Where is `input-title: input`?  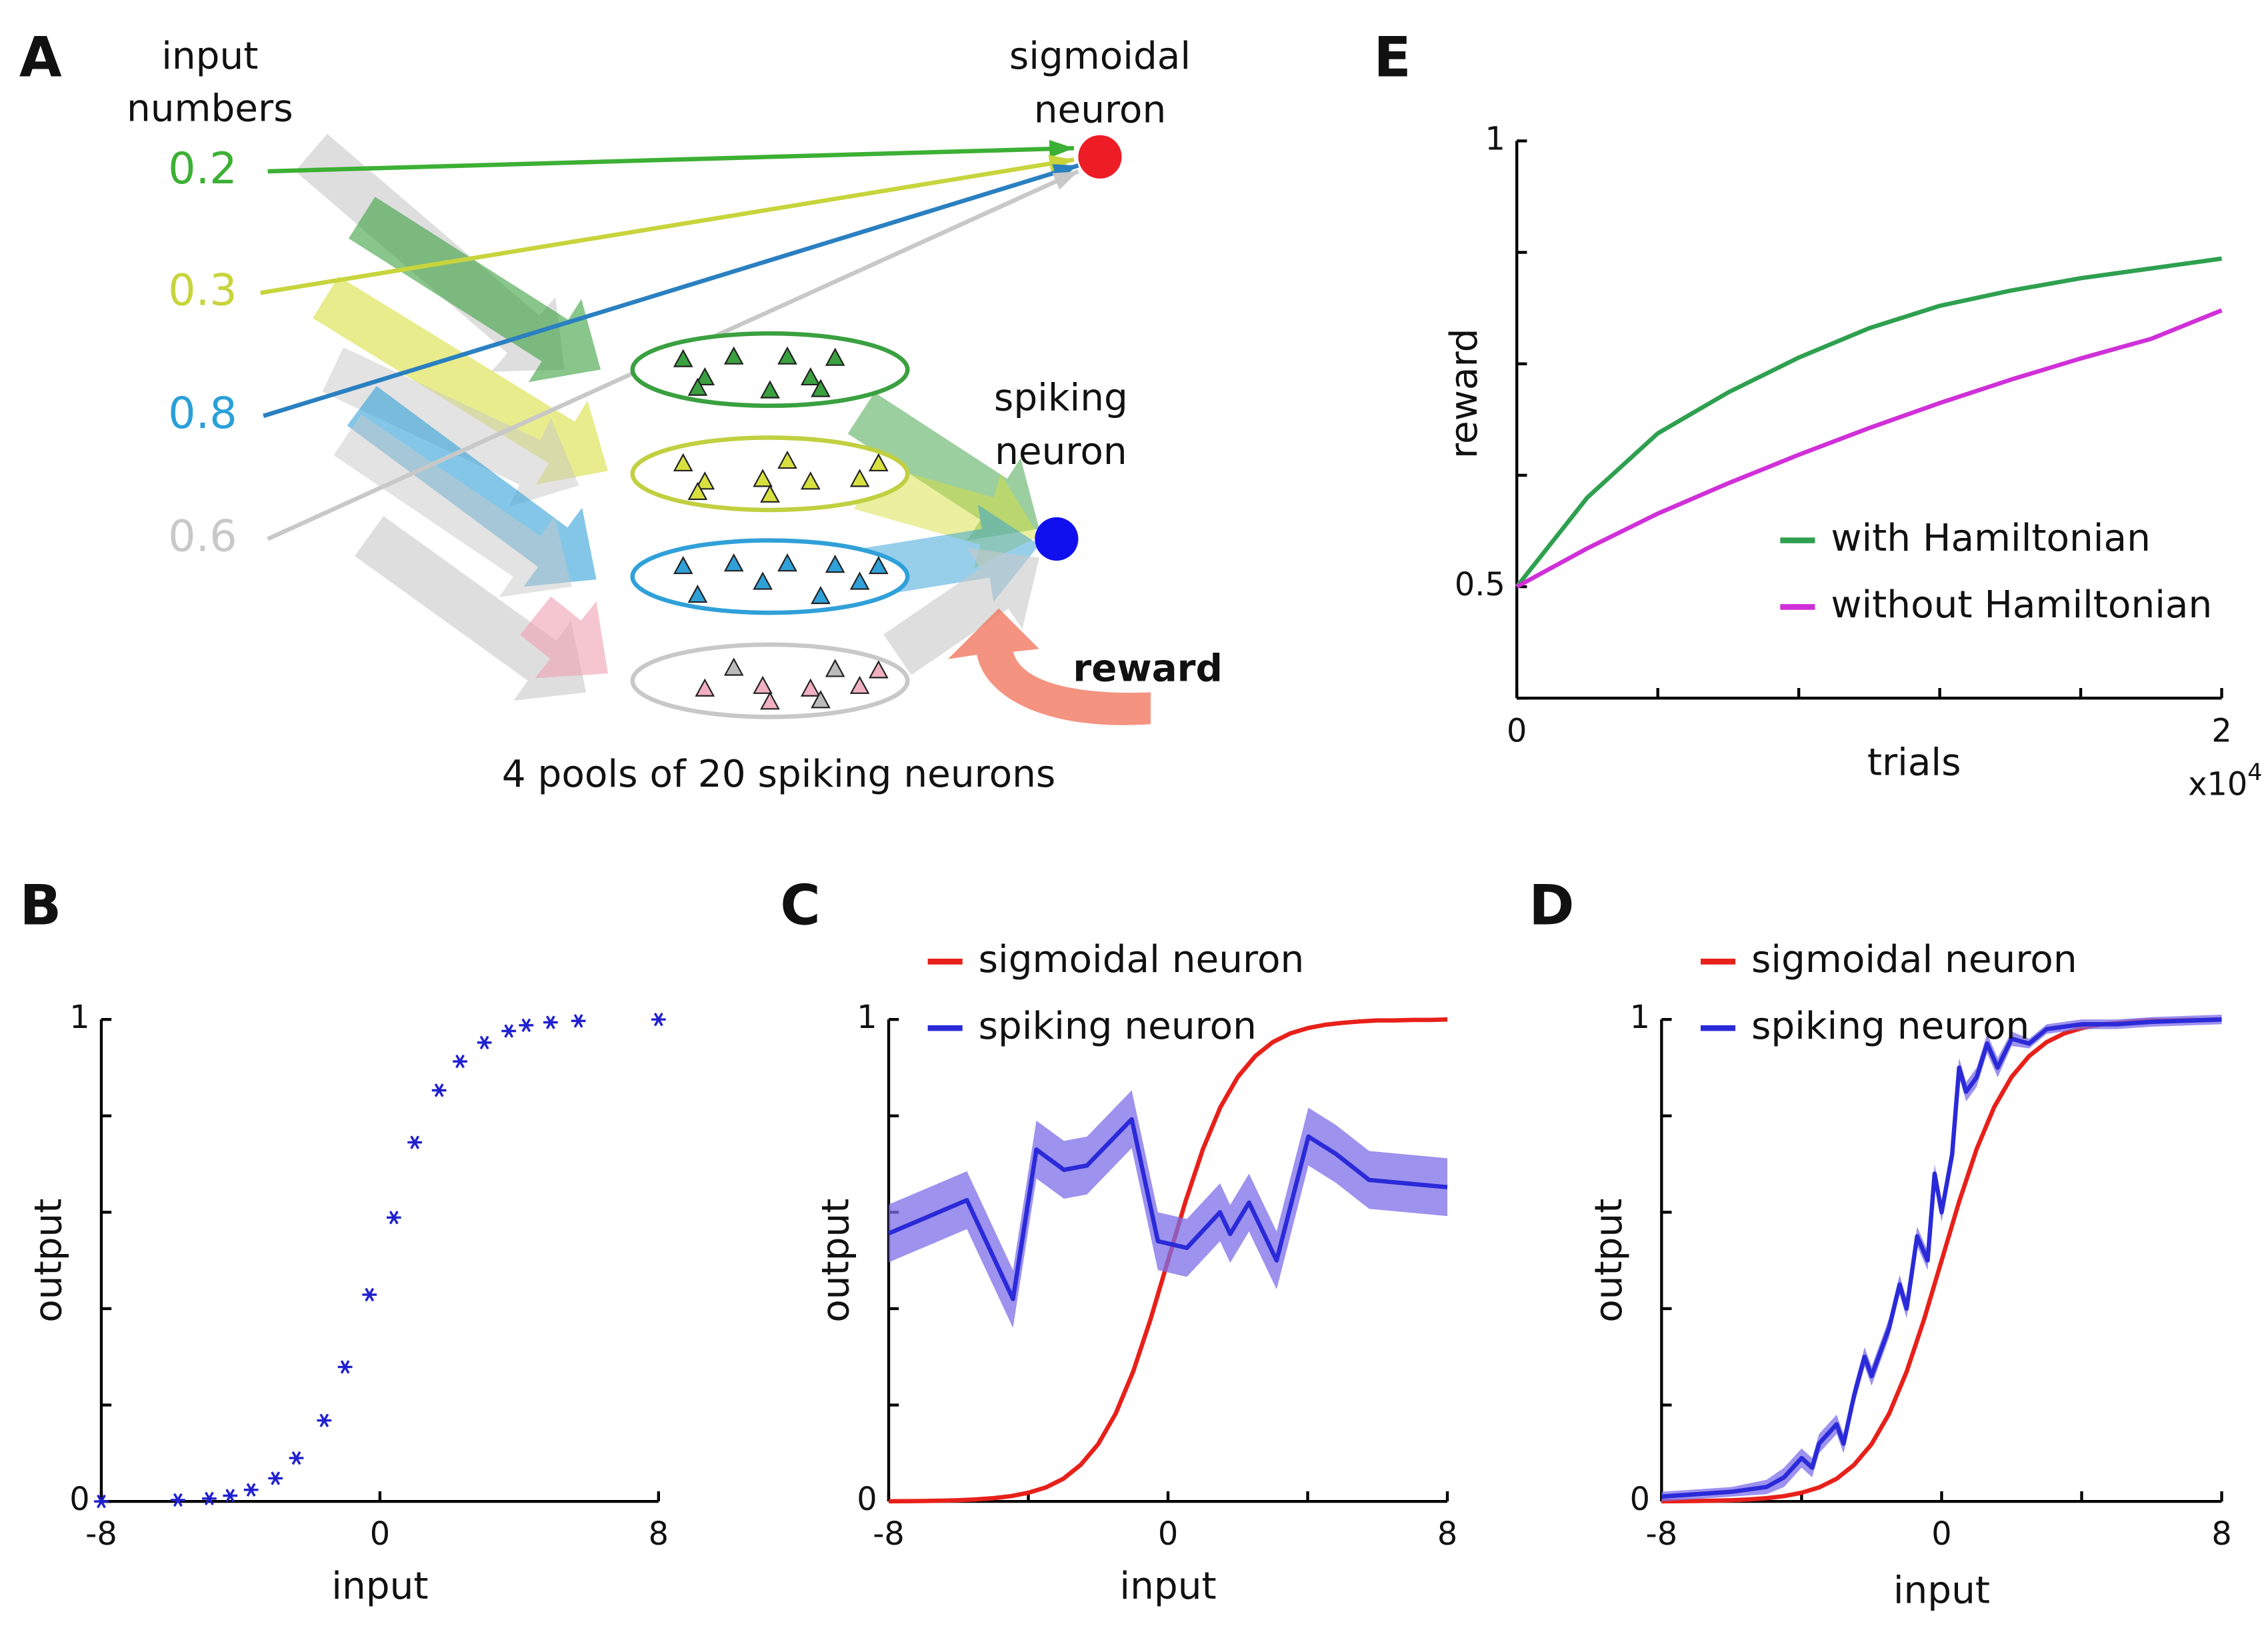 input-title: input is located at coordinates (209, 56).